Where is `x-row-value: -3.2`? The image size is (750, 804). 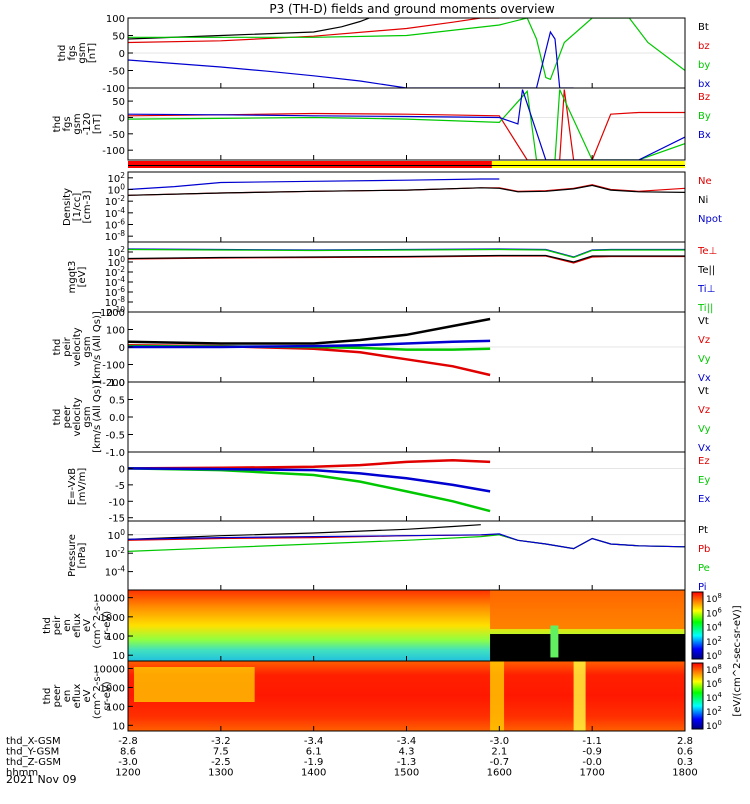 x-row-value: -3.2 is located at coordinates (221, 741).